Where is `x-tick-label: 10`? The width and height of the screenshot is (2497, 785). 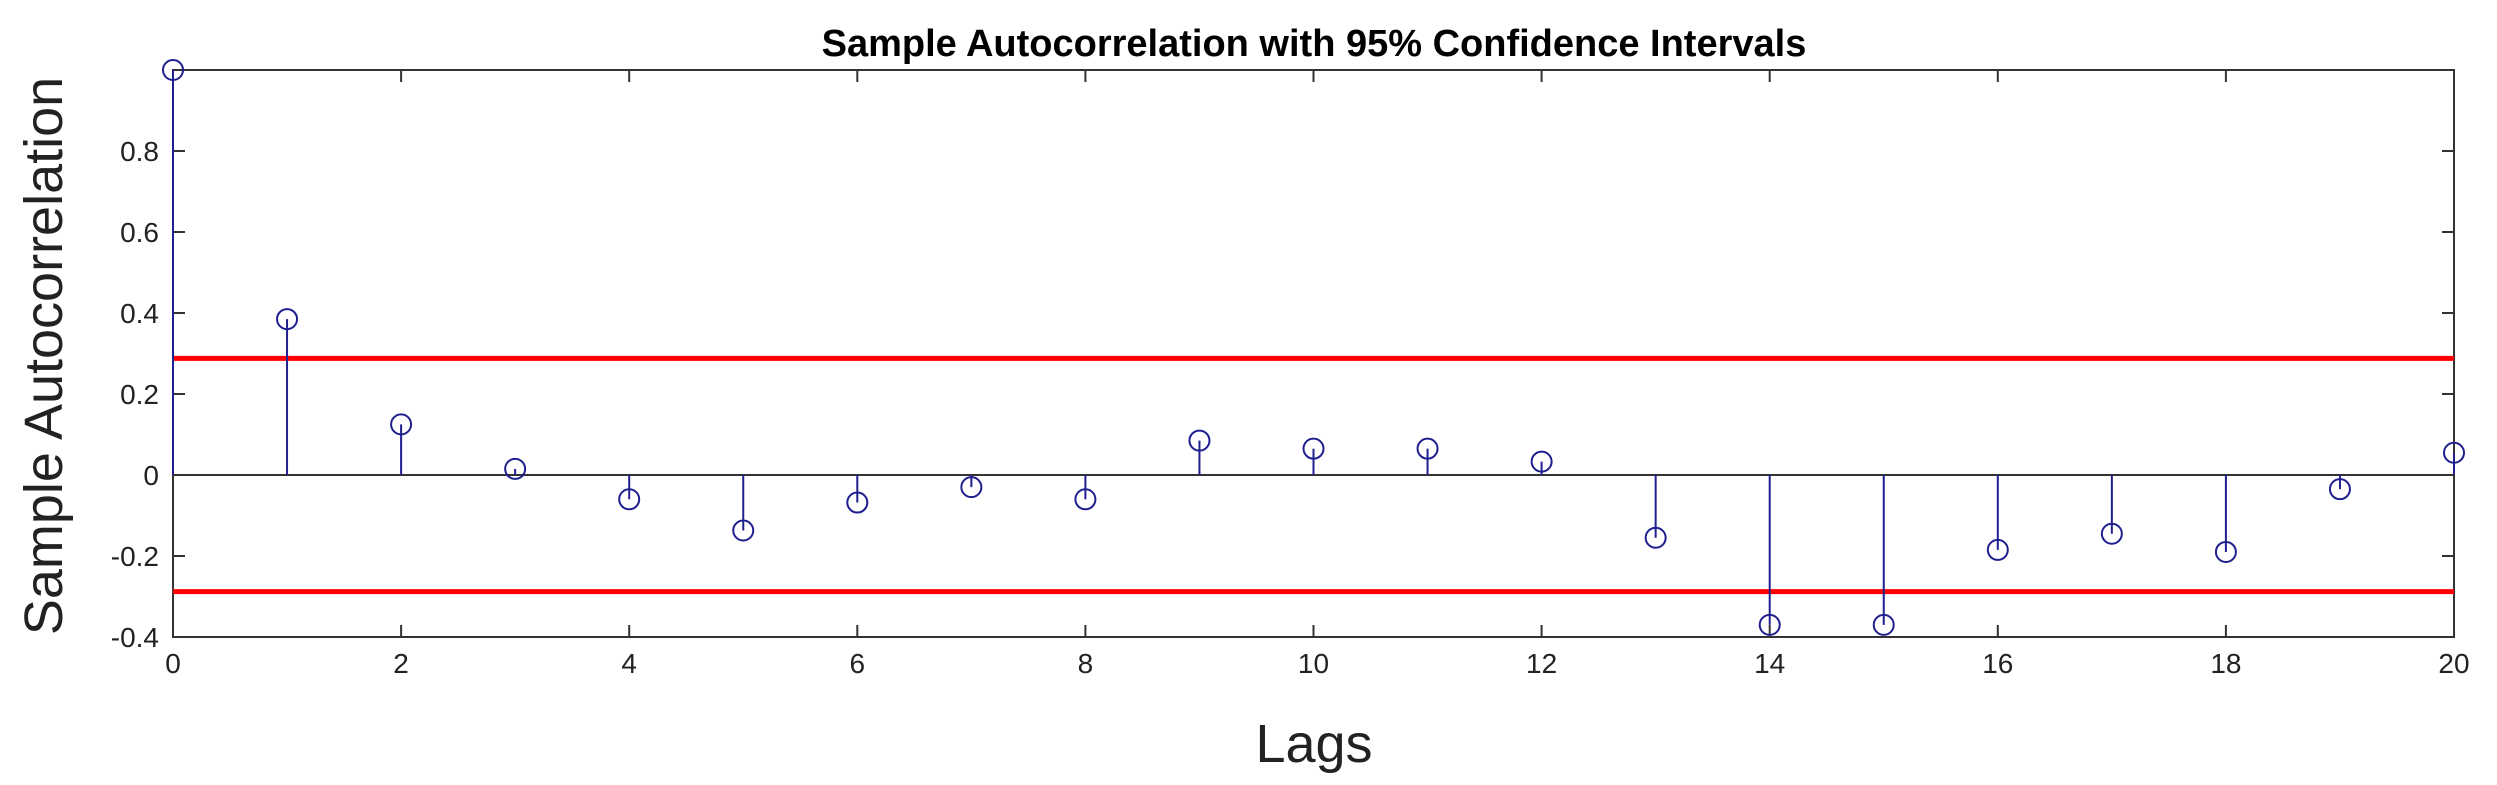
x-tick-label: 10 is located at coordinates (1313, 663).